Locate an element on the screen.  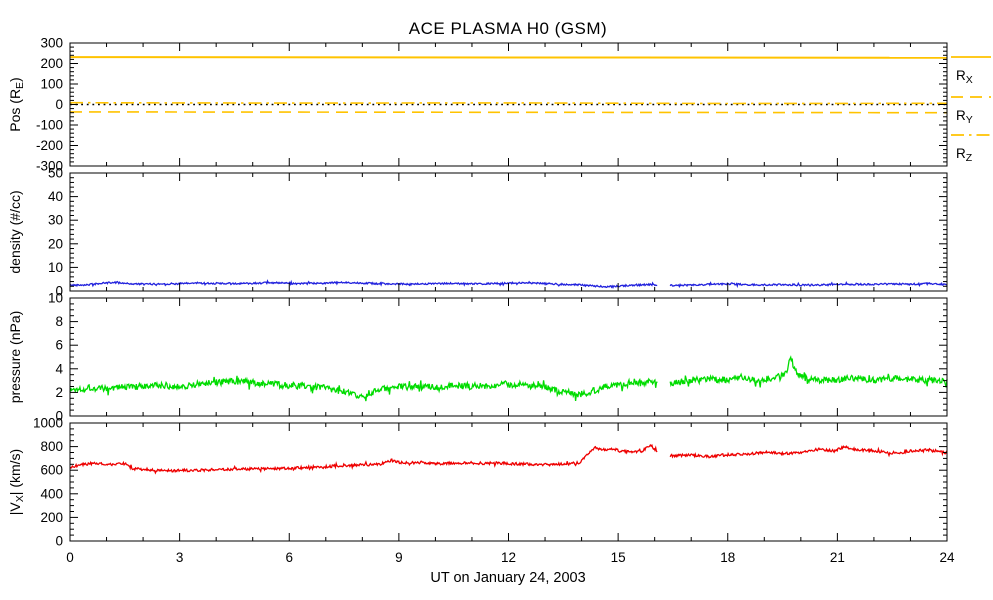
y-tick-label: 2 is located at coordinates (59, 392).